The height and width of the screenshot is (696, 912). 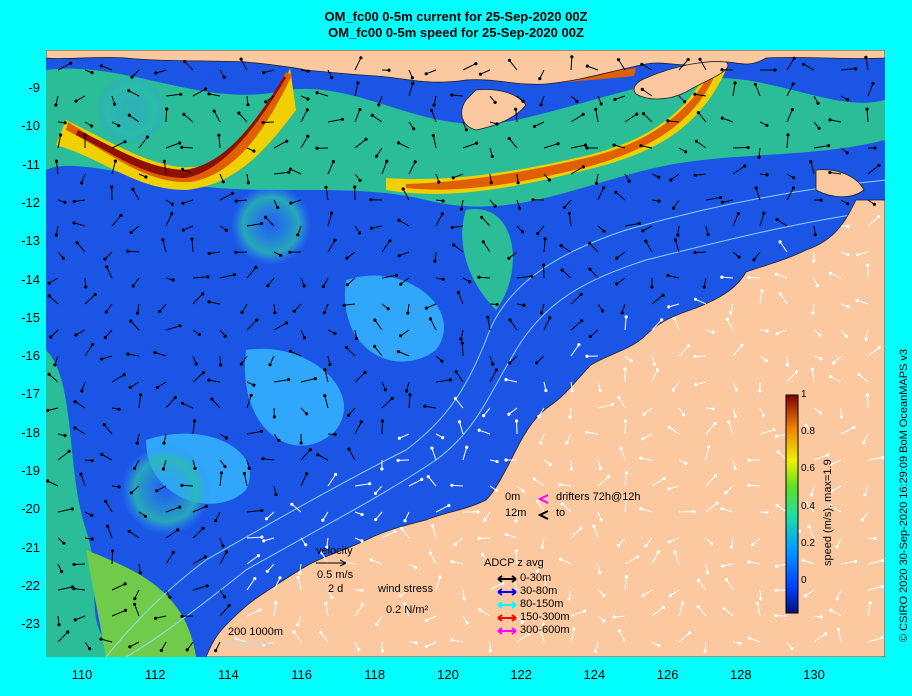 What do you see at coordinates (598, 497) in the screenshot?
I see `drifter-label: drifters 72h@12h` at bounding box center [598, 497].